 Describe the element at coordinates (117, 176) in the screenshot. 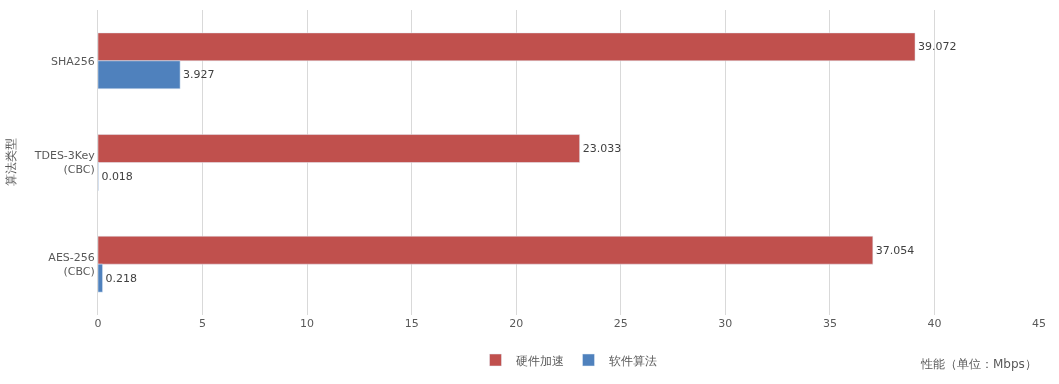

I see `data-label: 0.018` at that location.